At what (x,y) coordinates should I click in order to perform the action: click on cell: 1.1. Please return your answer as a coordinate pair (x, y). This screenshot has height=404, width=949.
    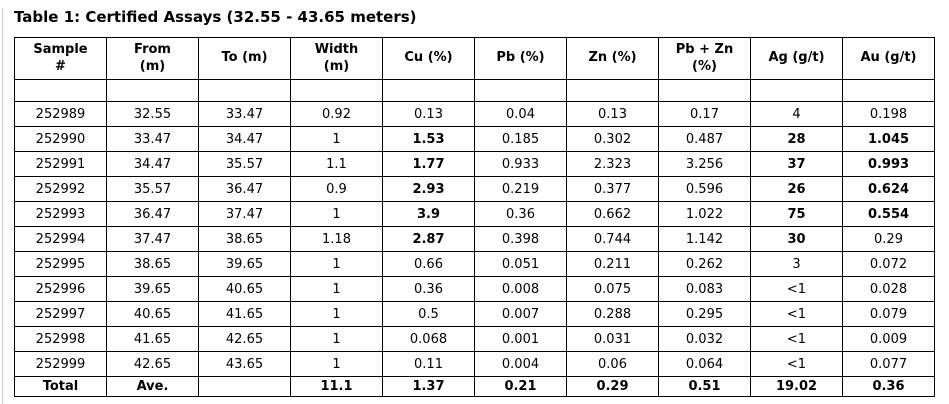
    Looking at the image, I should click on (336, 164).